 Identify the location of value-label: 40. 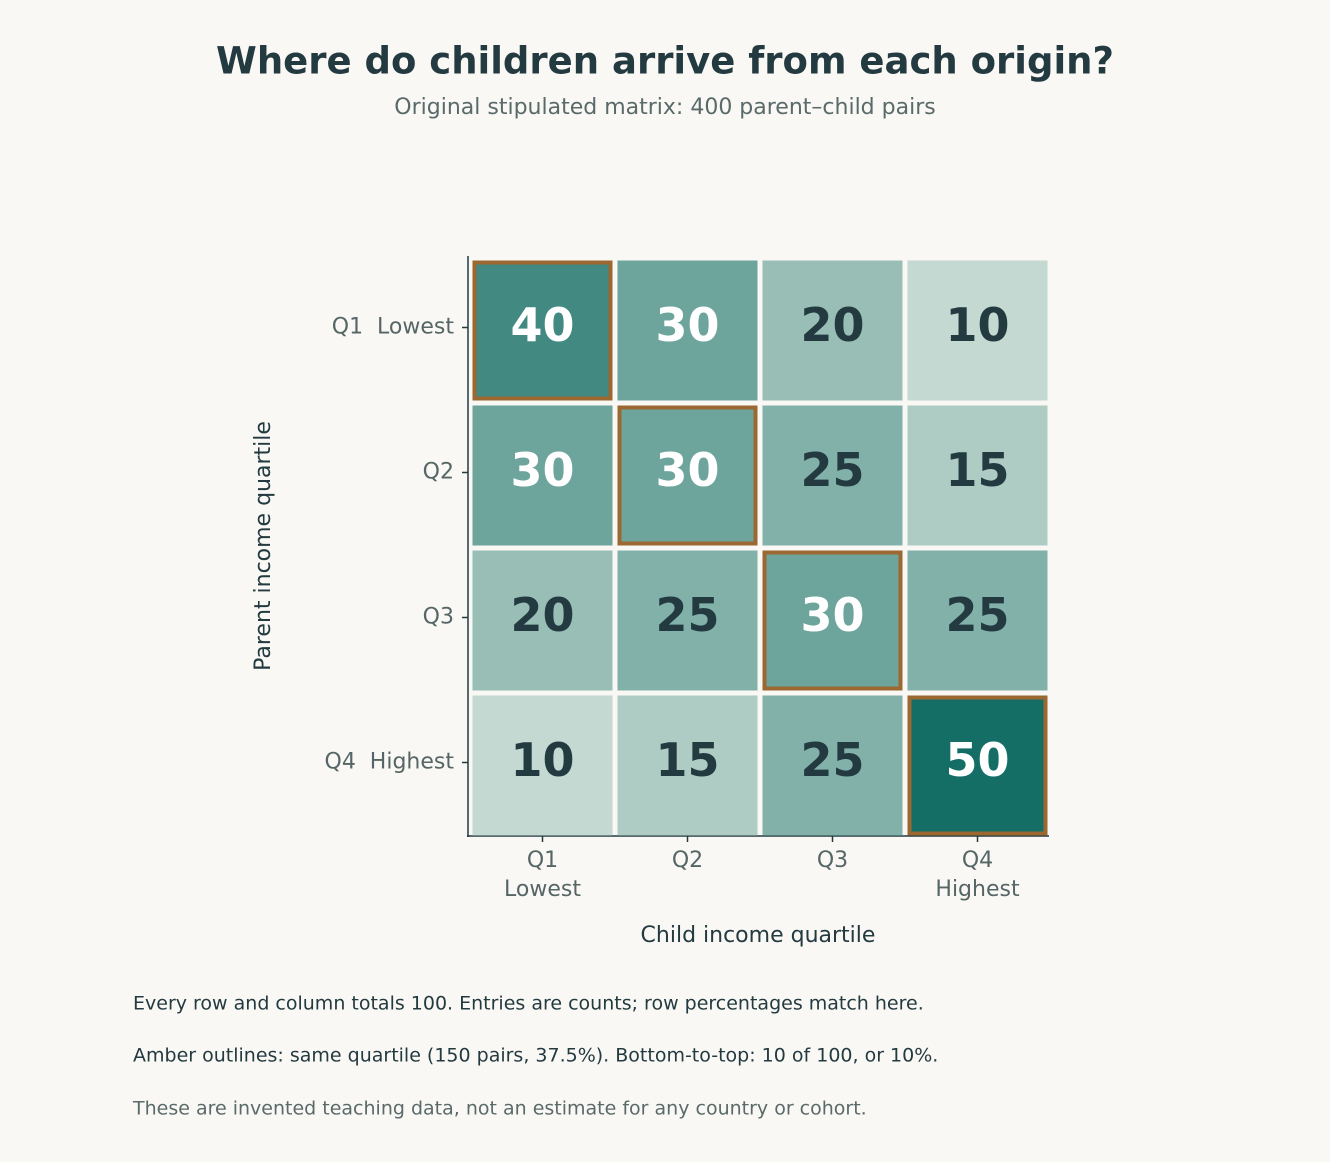
(542, 325).